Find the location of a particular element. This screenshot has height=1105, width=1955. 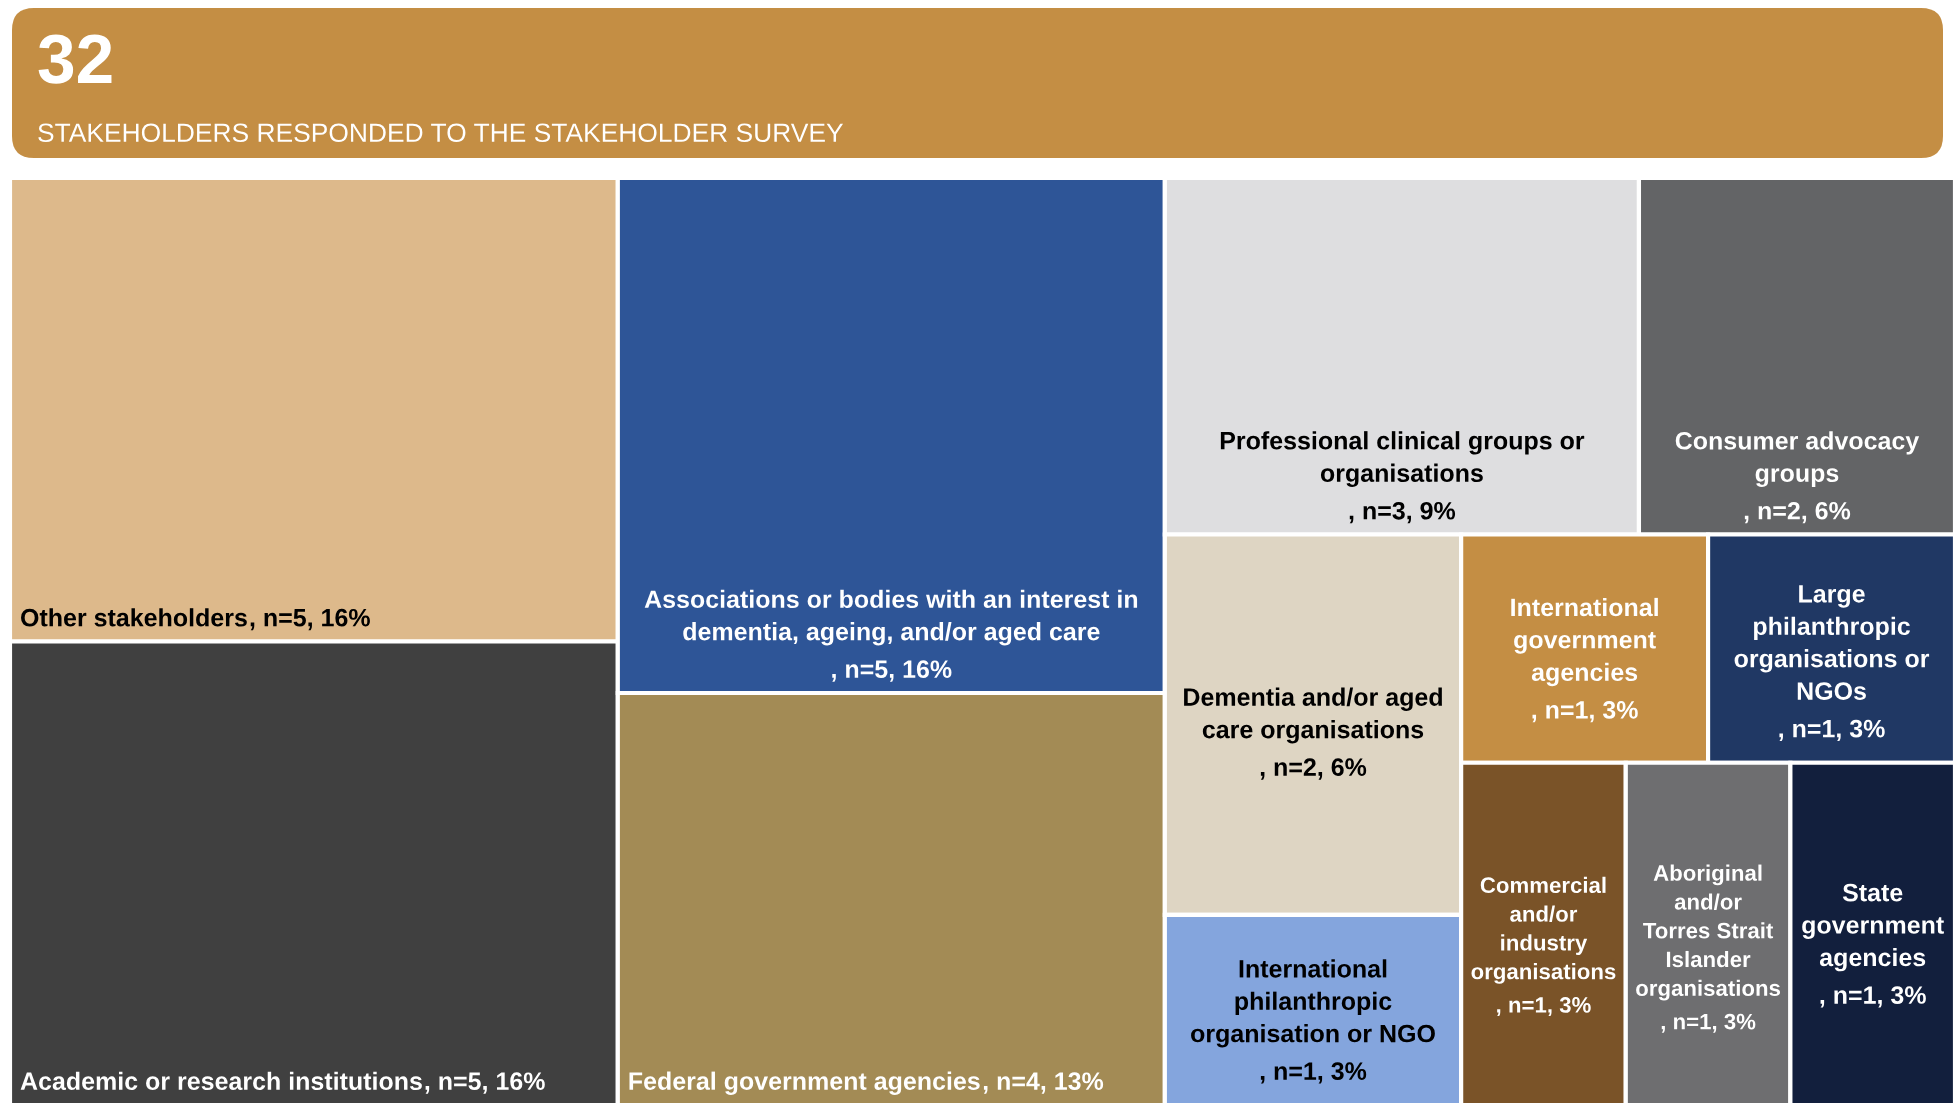

category-label: Large philanthropic organisations or NGOs is located at coordinates (1832, 642).